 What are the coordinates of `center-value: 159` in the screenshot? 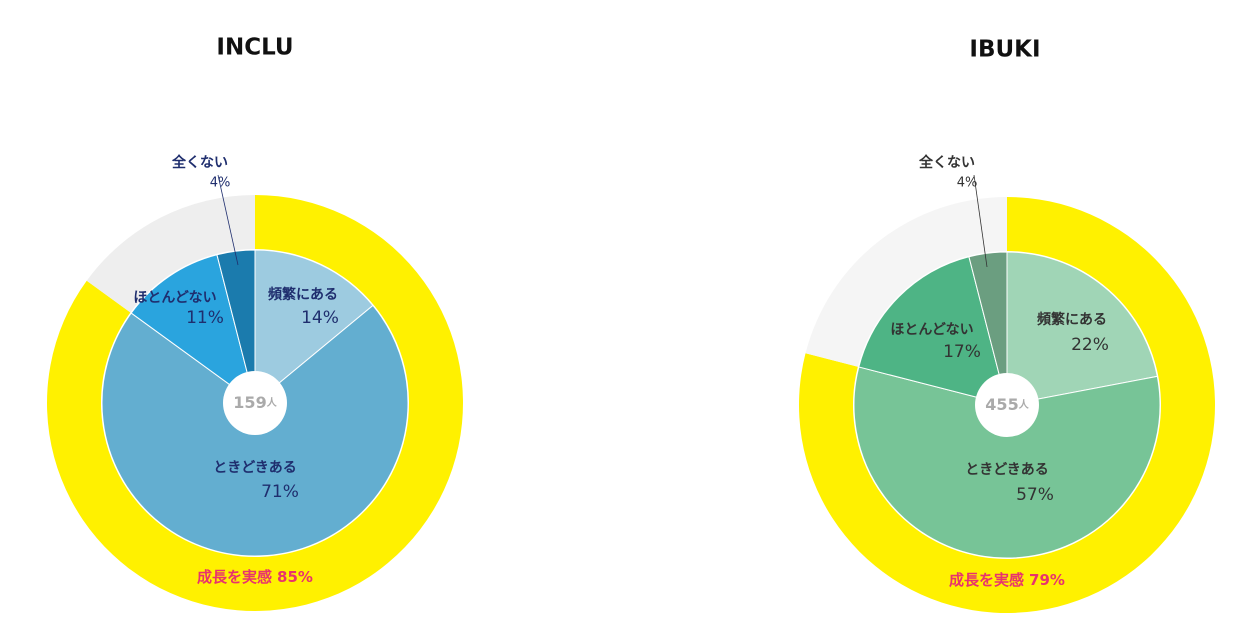 It's located at (249, 402).